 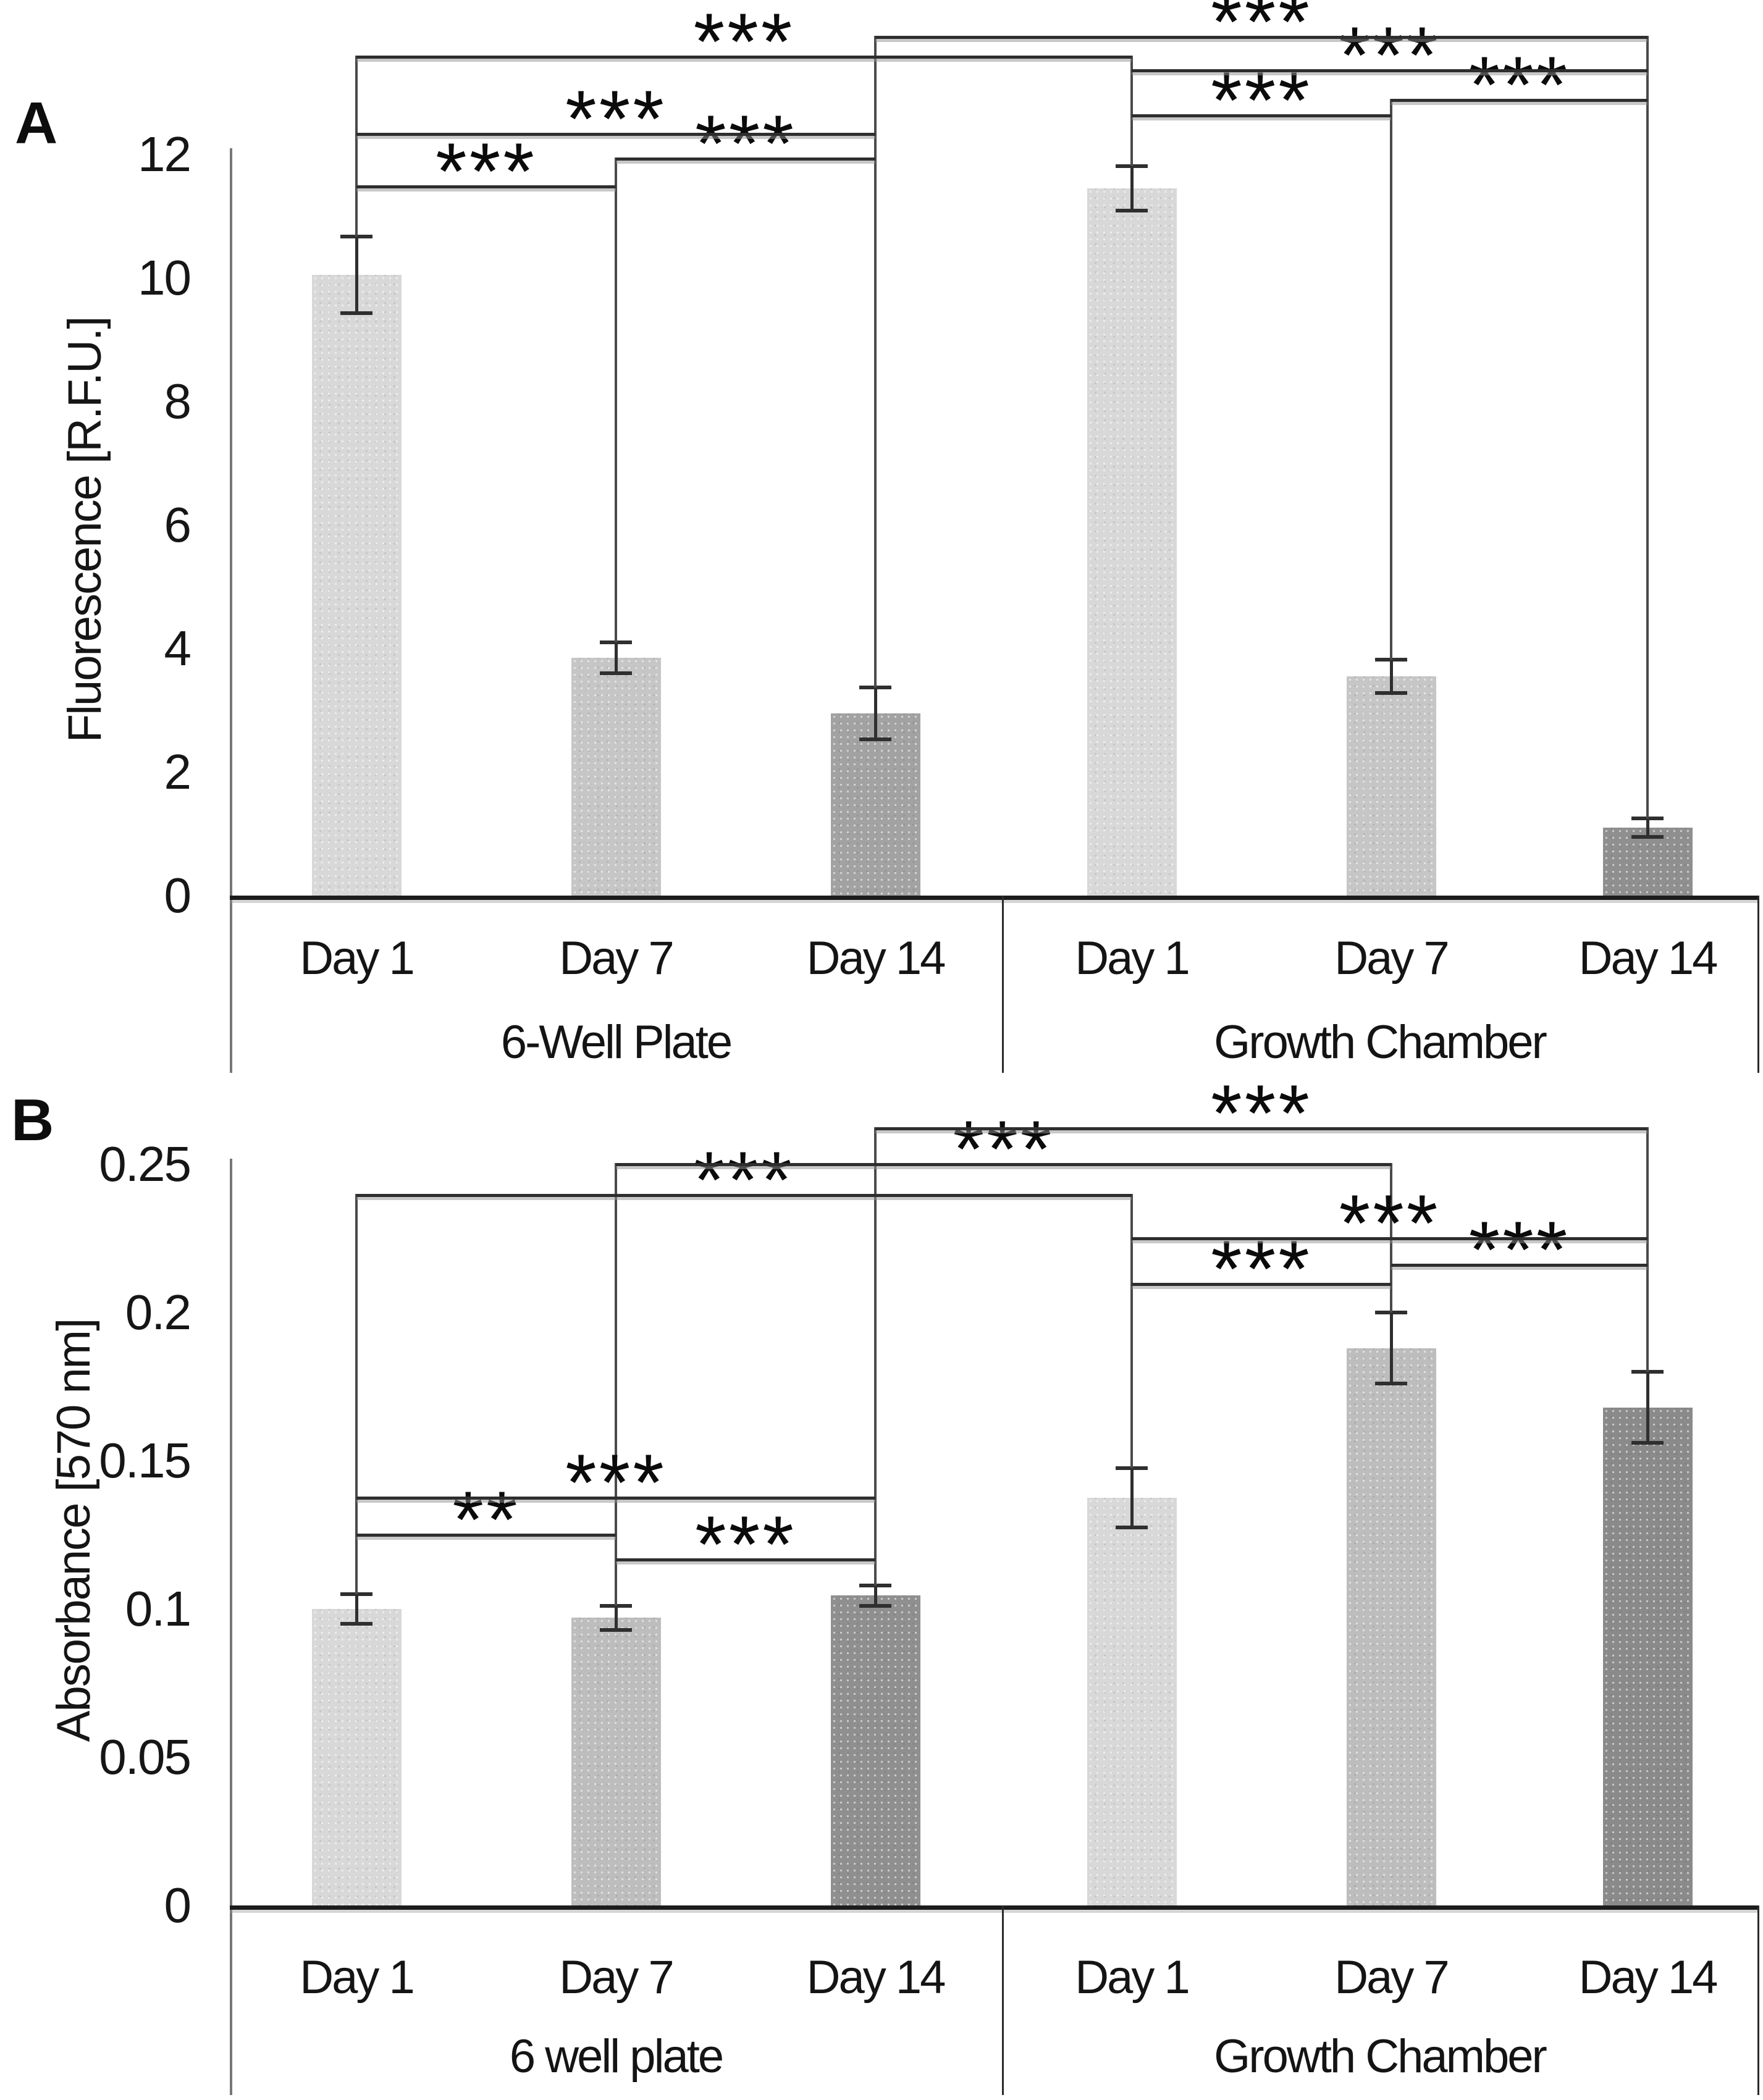 What do you see at coordinates (164, 277) in the screenshot?
I see `y-tick-label-A: 10` at bounding box center [164, 277].